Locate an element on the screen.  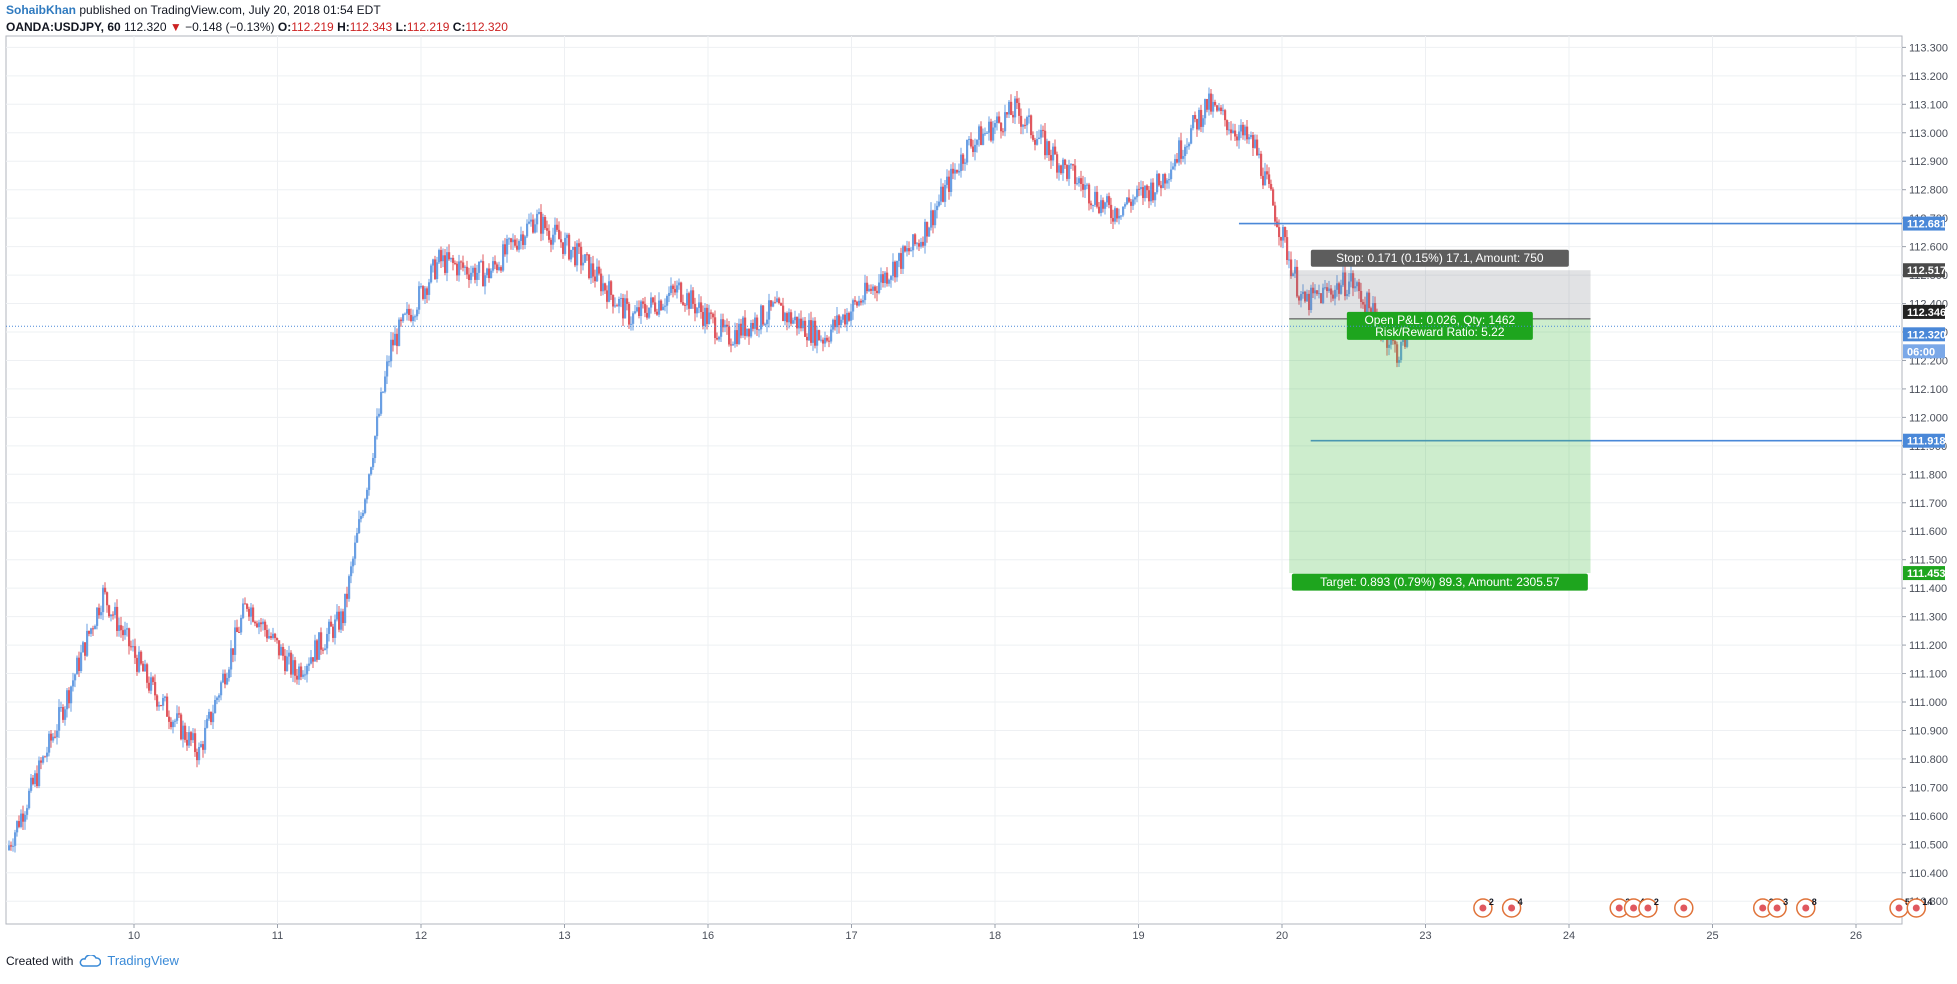
target-zone is located at coordinates (1440, 446).